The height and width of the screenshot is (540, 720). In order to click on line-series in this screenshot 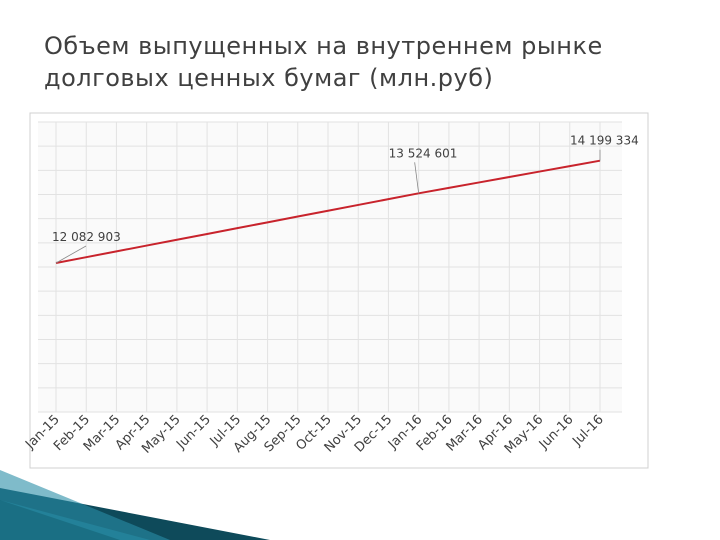, I will do `click(328, 211)`.